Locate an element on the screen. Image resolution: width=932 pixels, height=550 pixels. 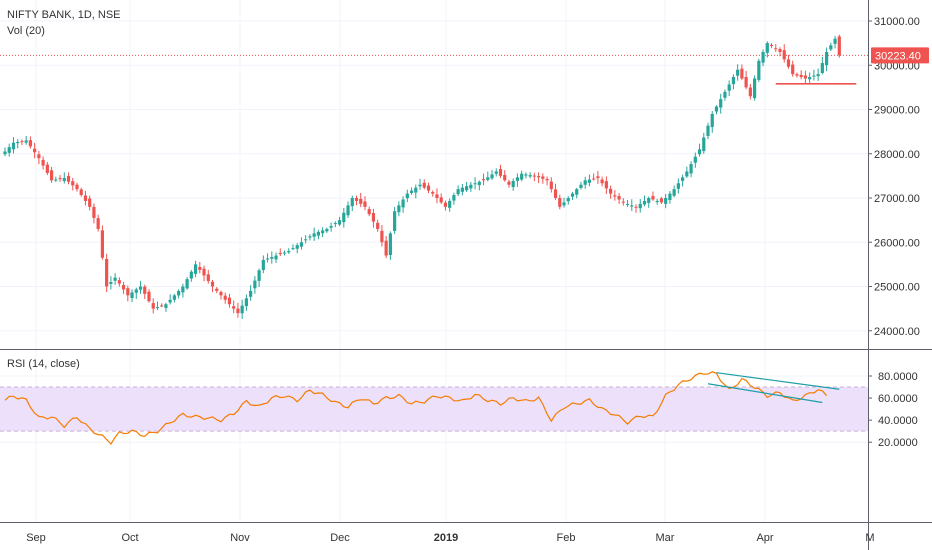
rsi-line is located at coordinates (416, 408).